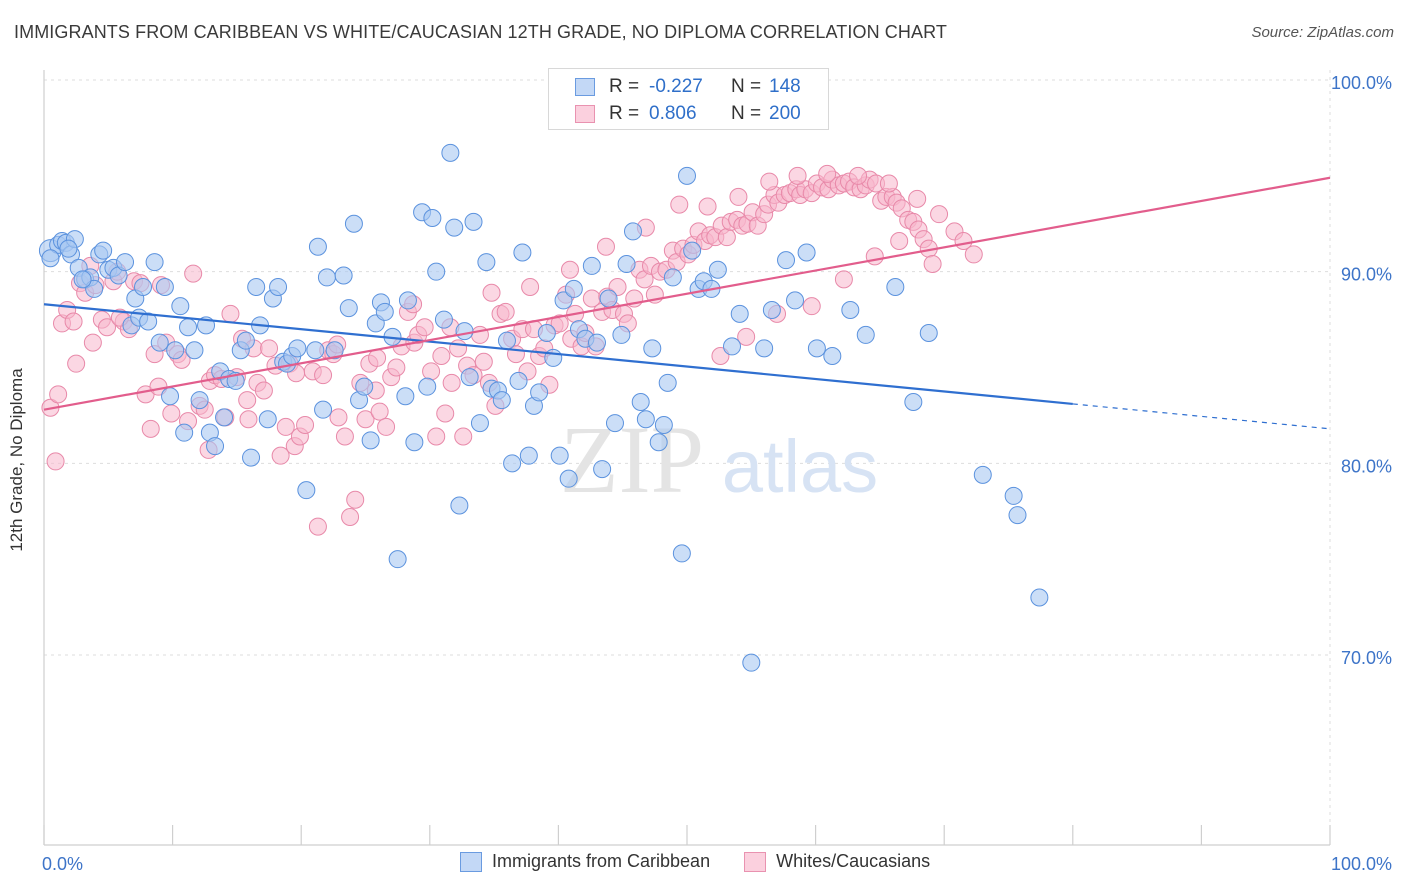  I want to click on watermark-zip: ZIP, so click(632, 459).